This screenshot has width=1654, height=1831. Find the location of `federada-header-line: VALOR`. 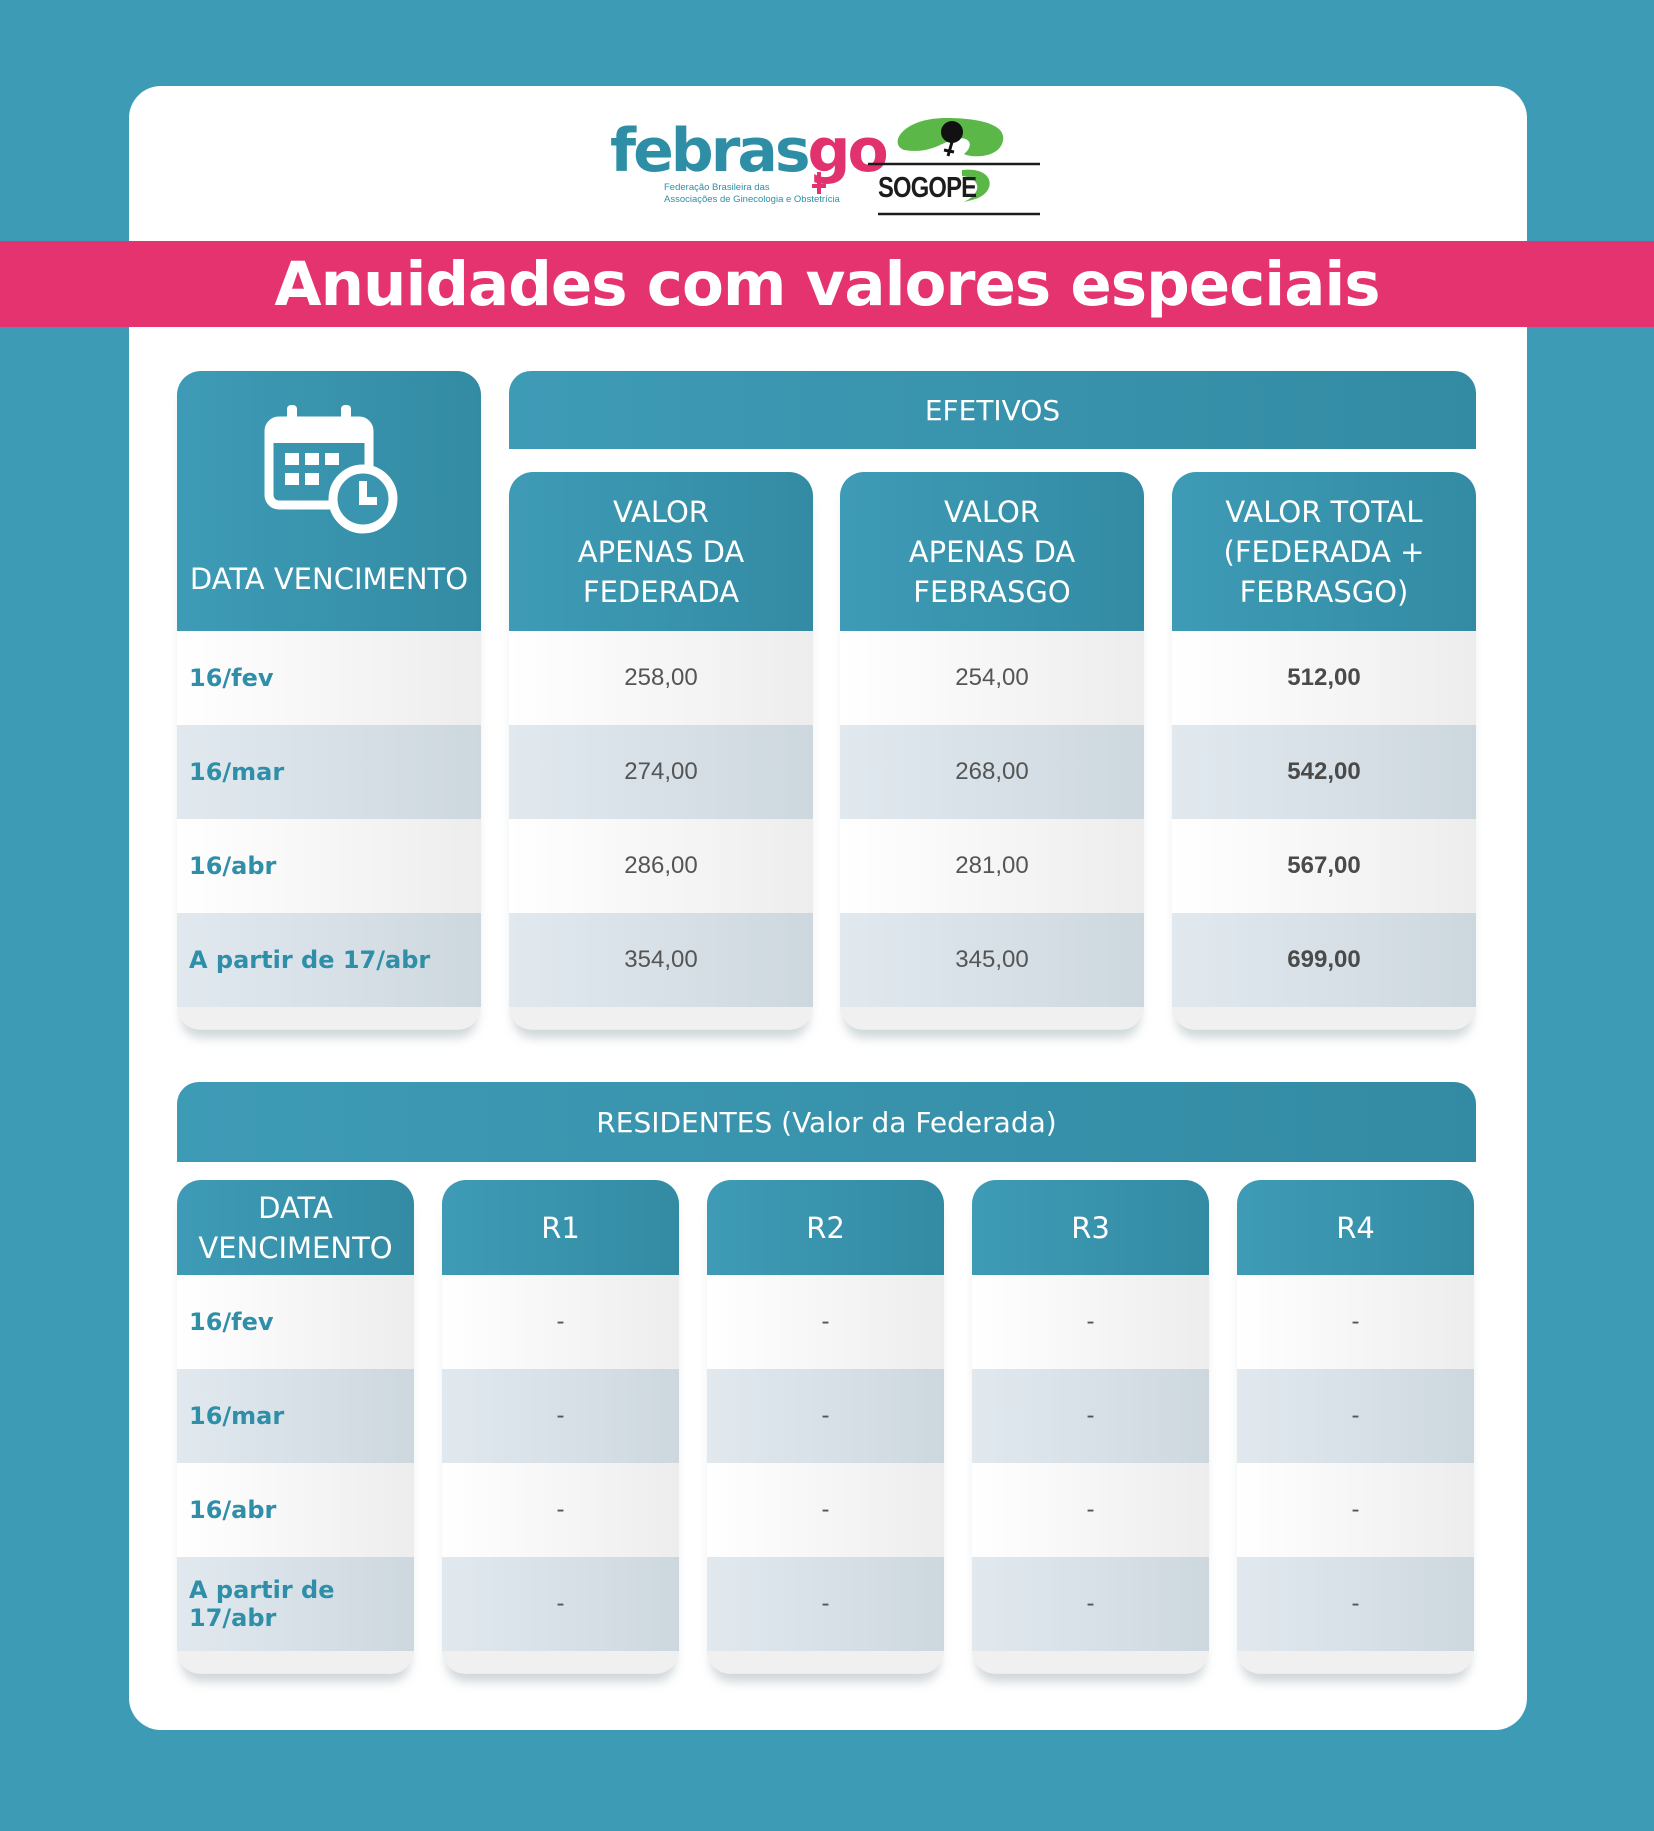

federada-header-line: VALOR is located at coordinates (661, 511).